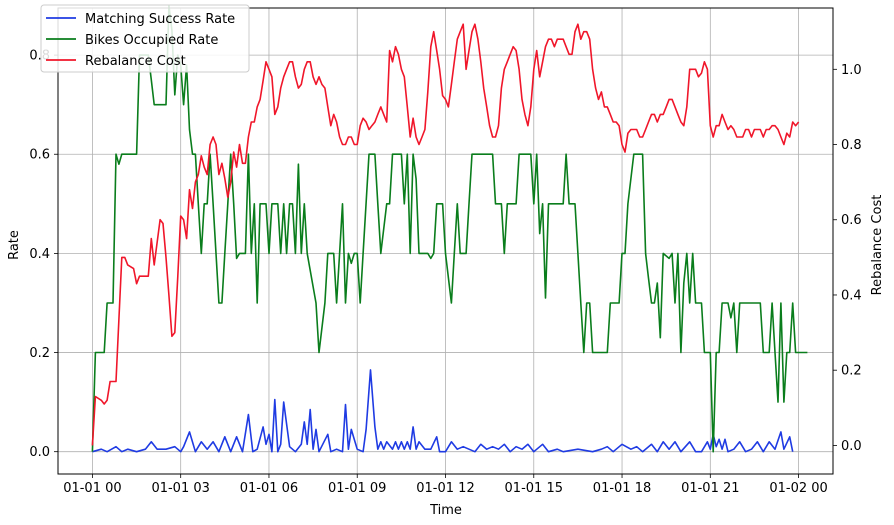 The image size is (894, 525). Describe the element at coordinates (39, 254) in the screenshot. I see `y-left-tick-label: 0.4` at that location.